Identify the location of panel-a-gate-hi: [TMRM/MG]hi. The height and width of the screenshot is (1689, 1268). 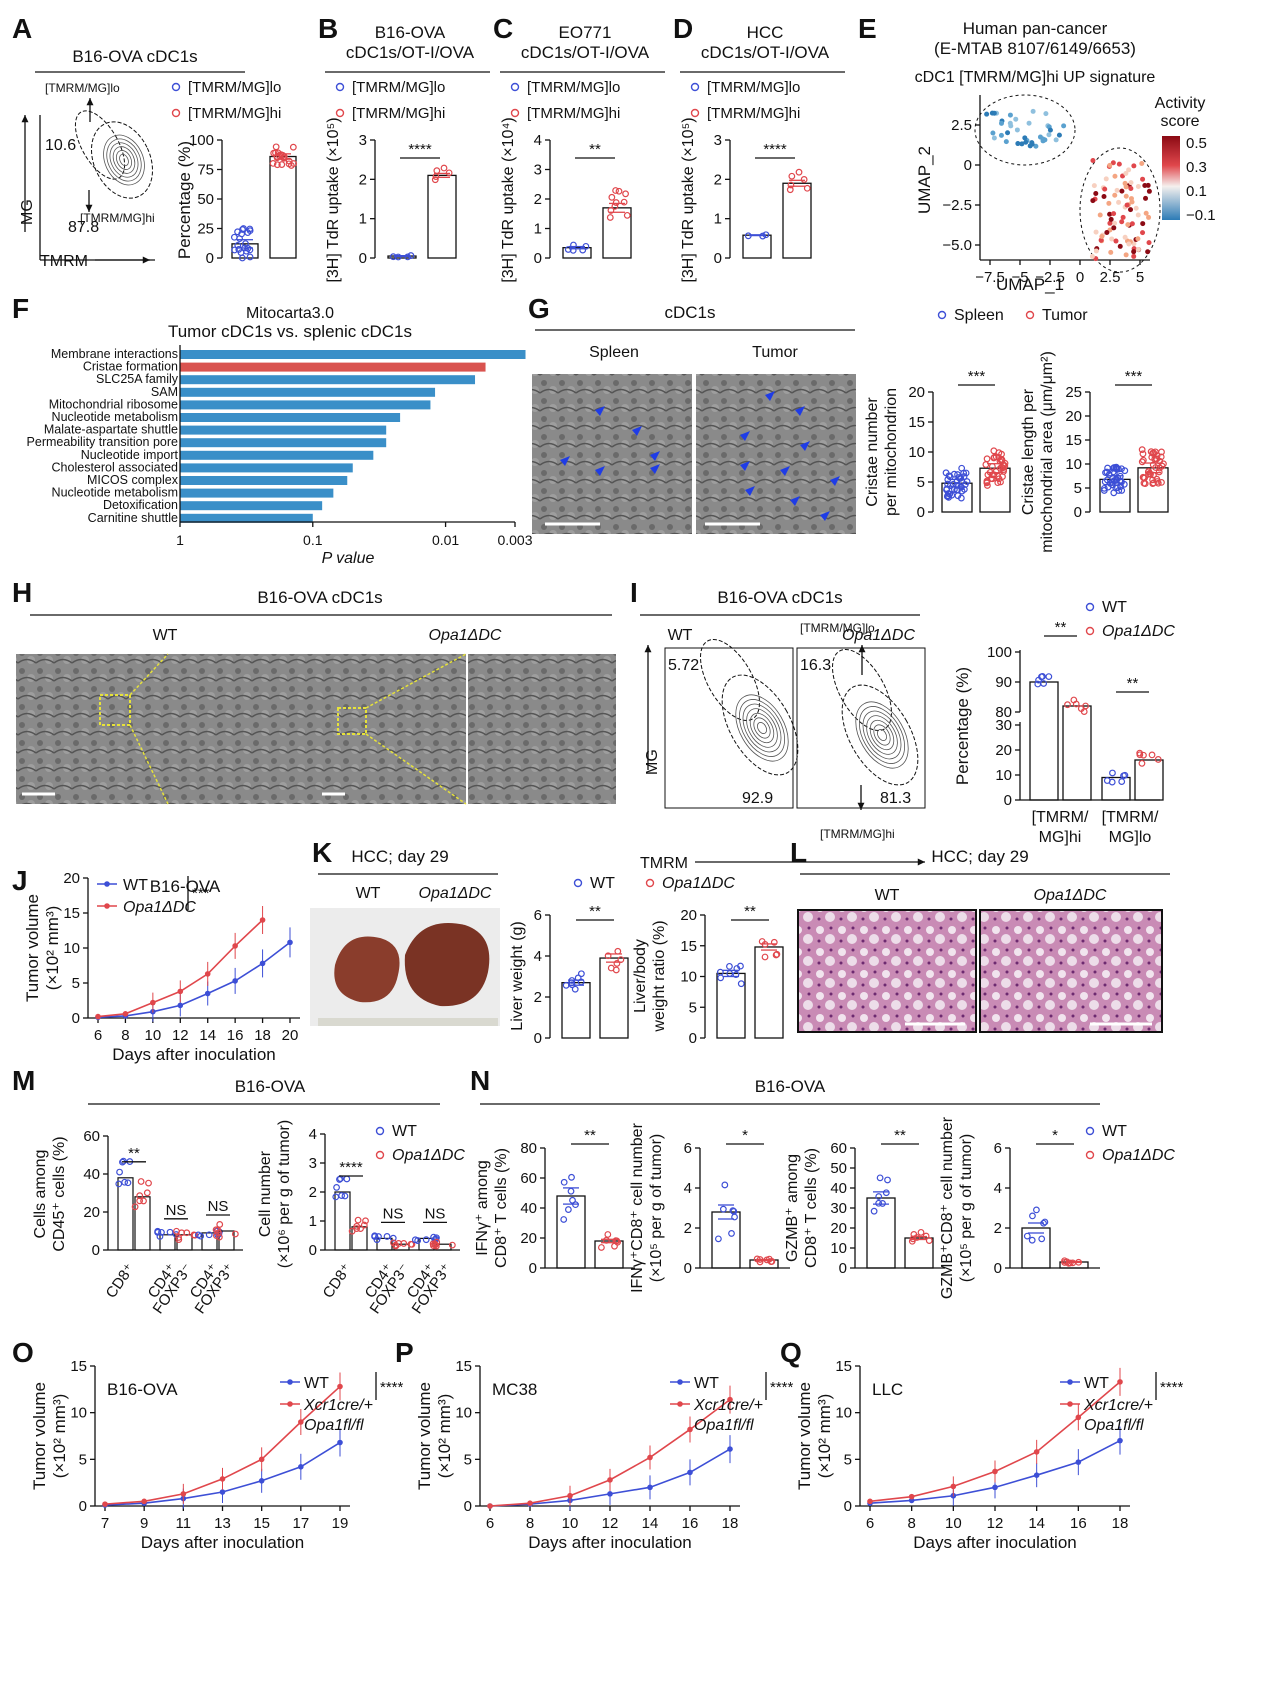
(117, 218).